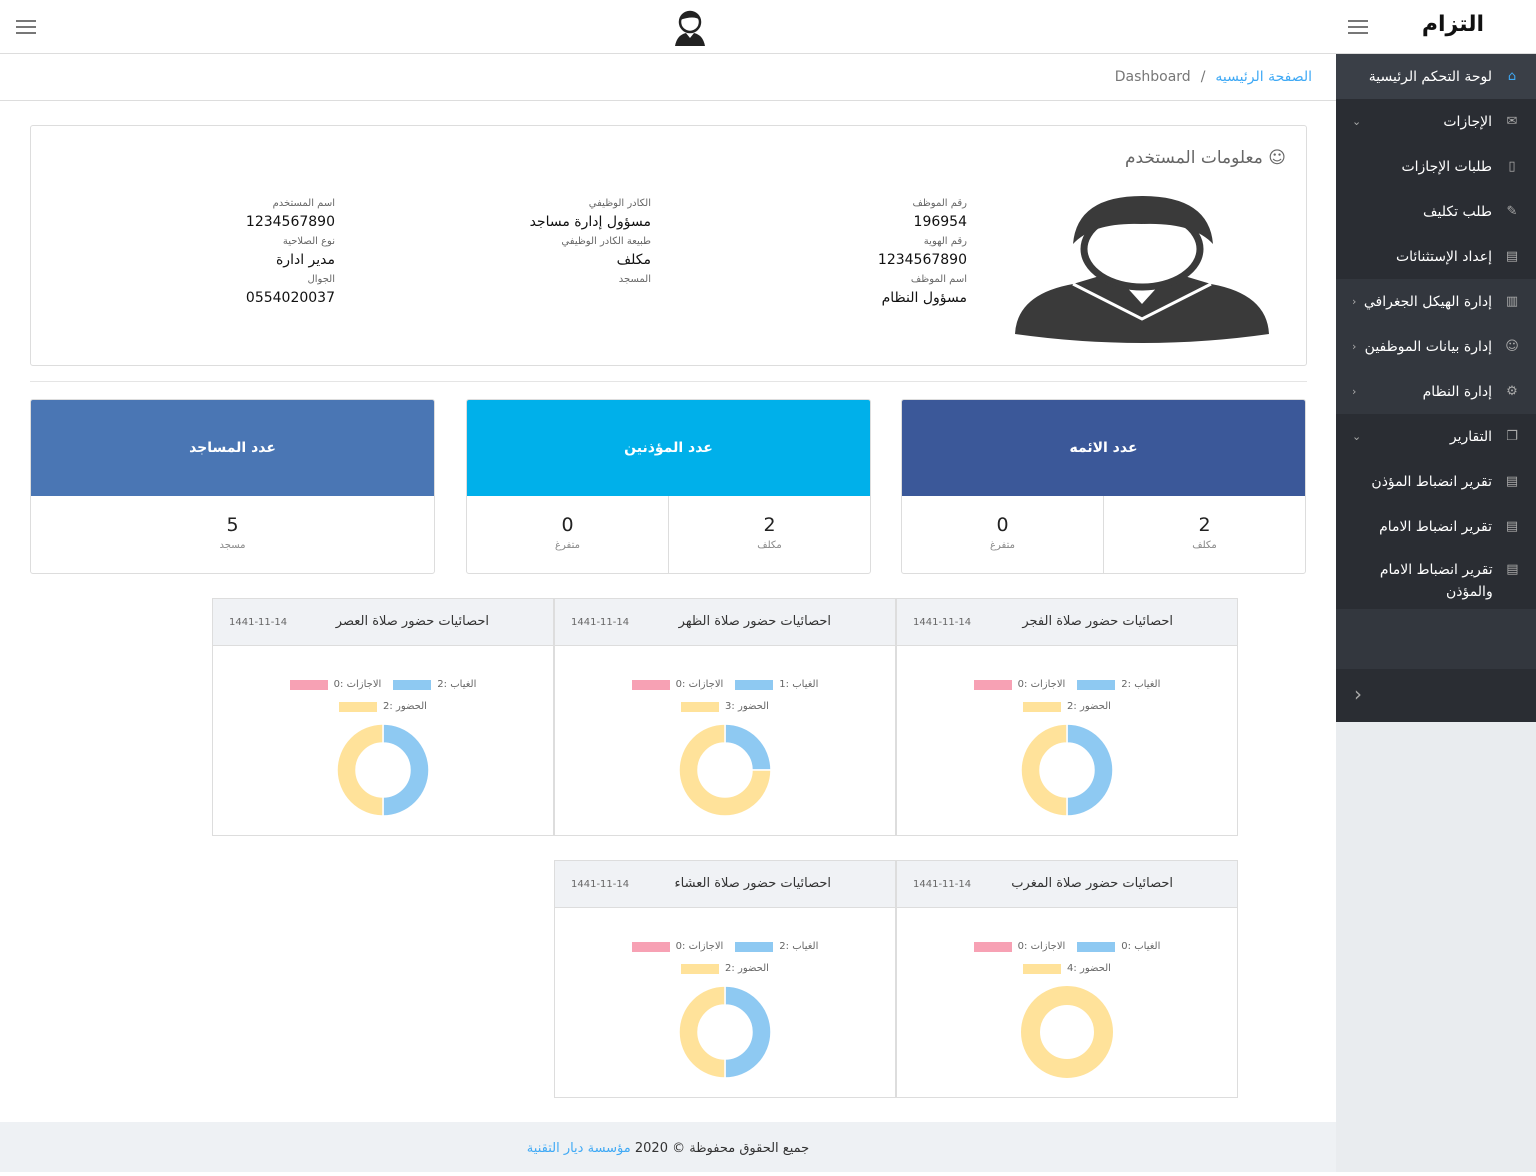 The height and width of the screenshot is (1176, 1536). I want to click on sidebar-item-4: ▤ إعداد الإستثنائات, so click(1436, 256).